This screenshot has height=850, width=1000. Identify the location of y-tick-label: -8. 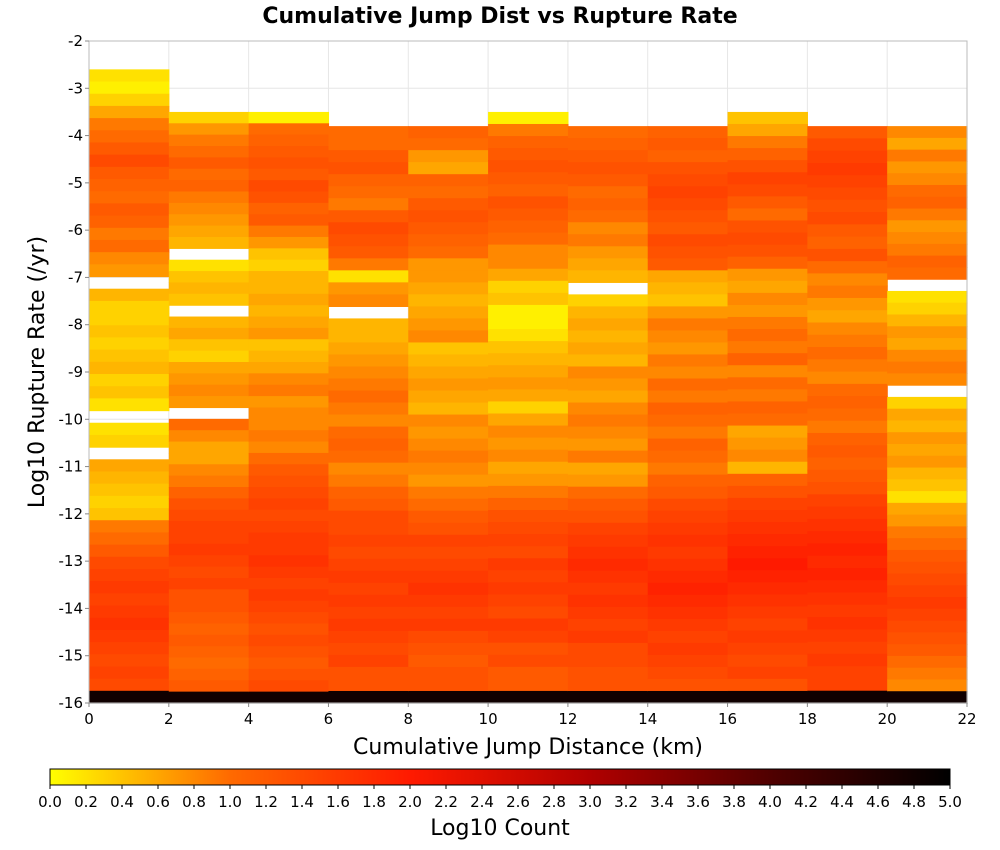
(75, 325).